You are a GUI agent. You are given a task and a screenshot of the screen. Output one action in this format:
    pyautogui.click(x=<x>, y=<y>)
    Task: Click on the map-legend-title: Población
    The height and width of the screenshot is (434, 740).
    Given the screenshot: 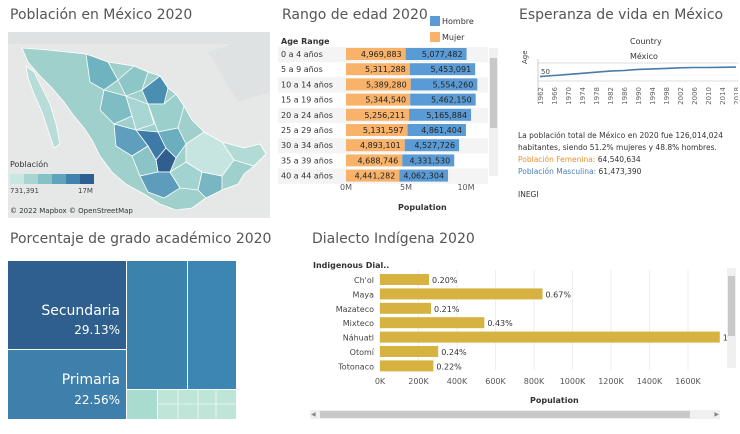 What is the action you would take?
    pyautogui.click(x=29, y=164)
    